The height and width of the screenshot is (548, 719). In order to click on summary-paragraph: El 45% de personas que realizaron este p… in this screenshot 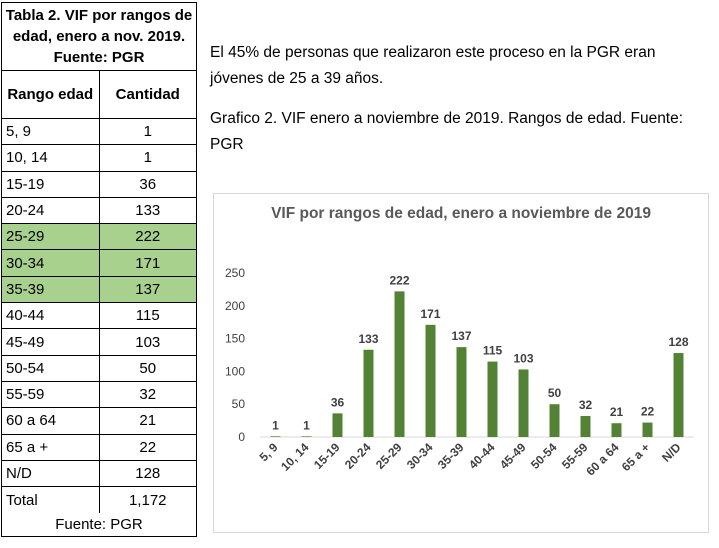, I will do `click(433, 65)`.